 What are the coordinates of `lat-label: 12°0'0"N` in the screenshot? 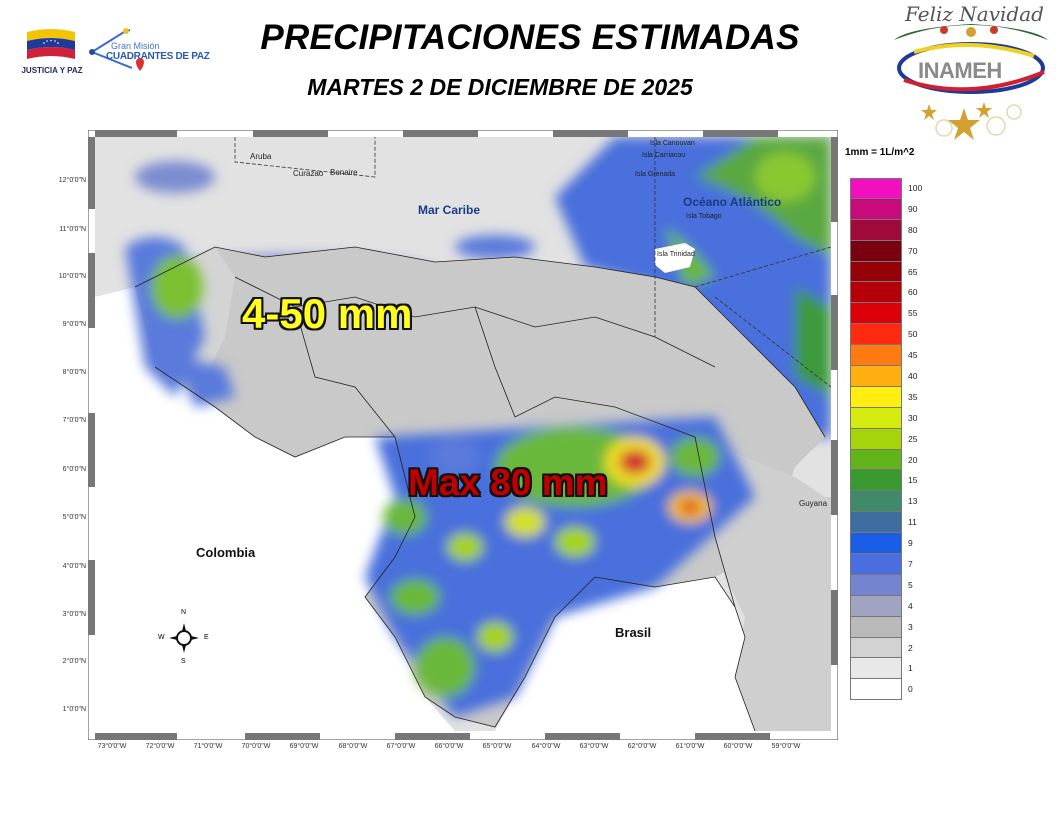 It's located at (72, 180).